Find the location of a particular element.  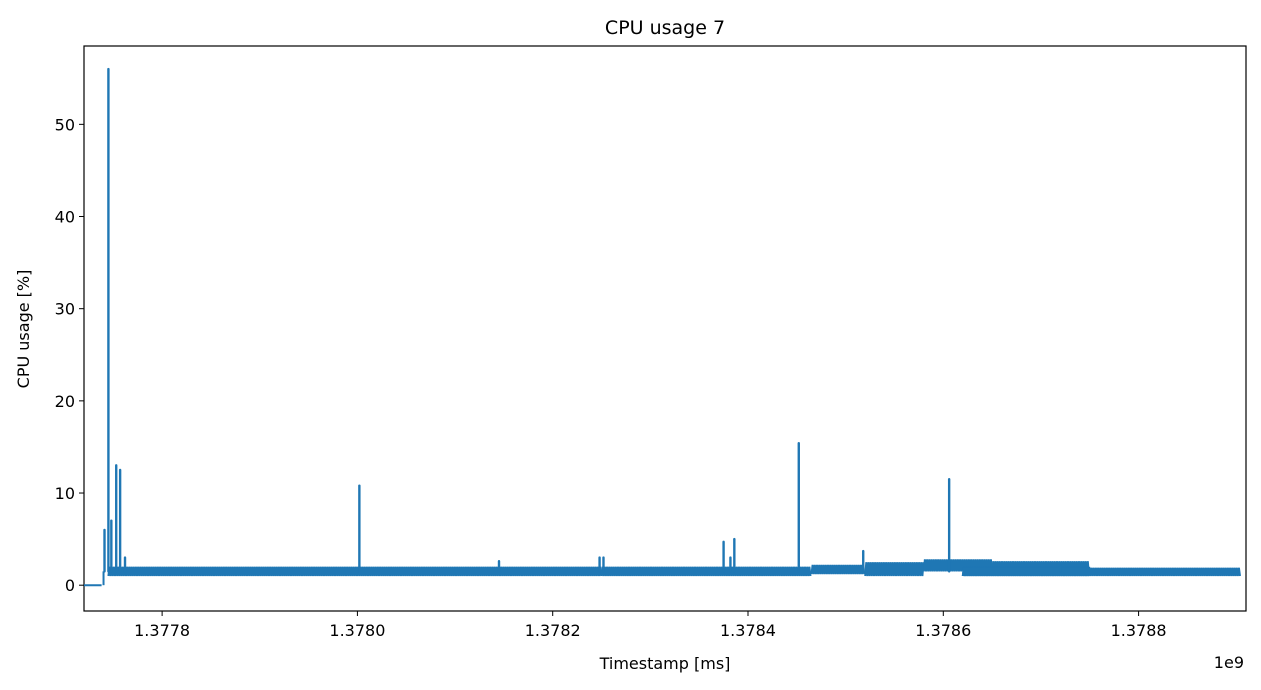

y-tick-label: 10 is located at coordinates (65, 493).